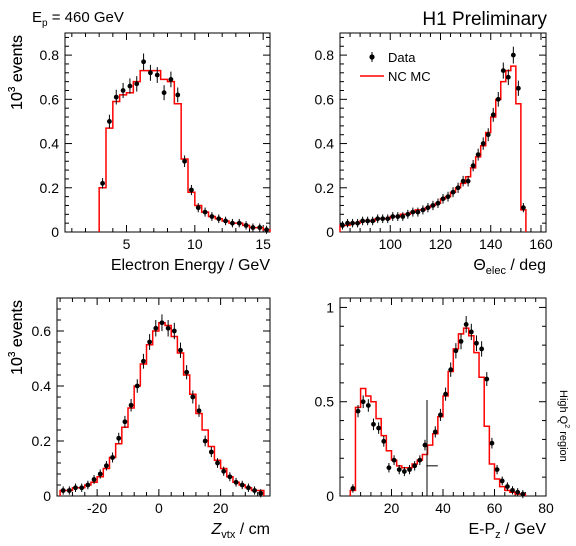 The image size is (576, 546). I want to click on y-tick-label: 0.2, so click(325, 188).